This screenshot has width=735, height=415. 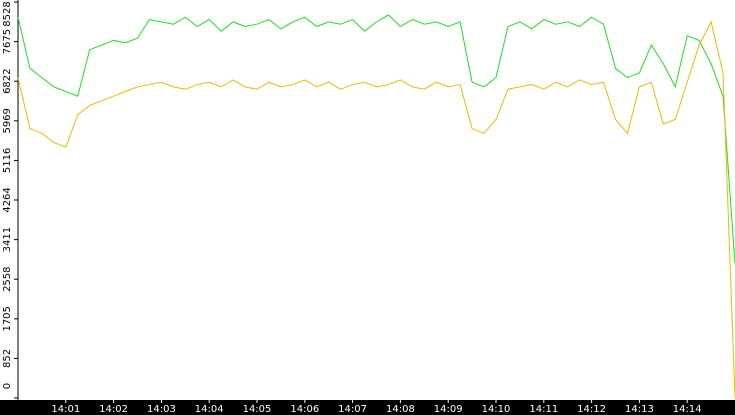 What do you see at coordinates (7, 318) in the screenshot?
I see `y-tick-label: 1705` at bounding box center [7, 318].